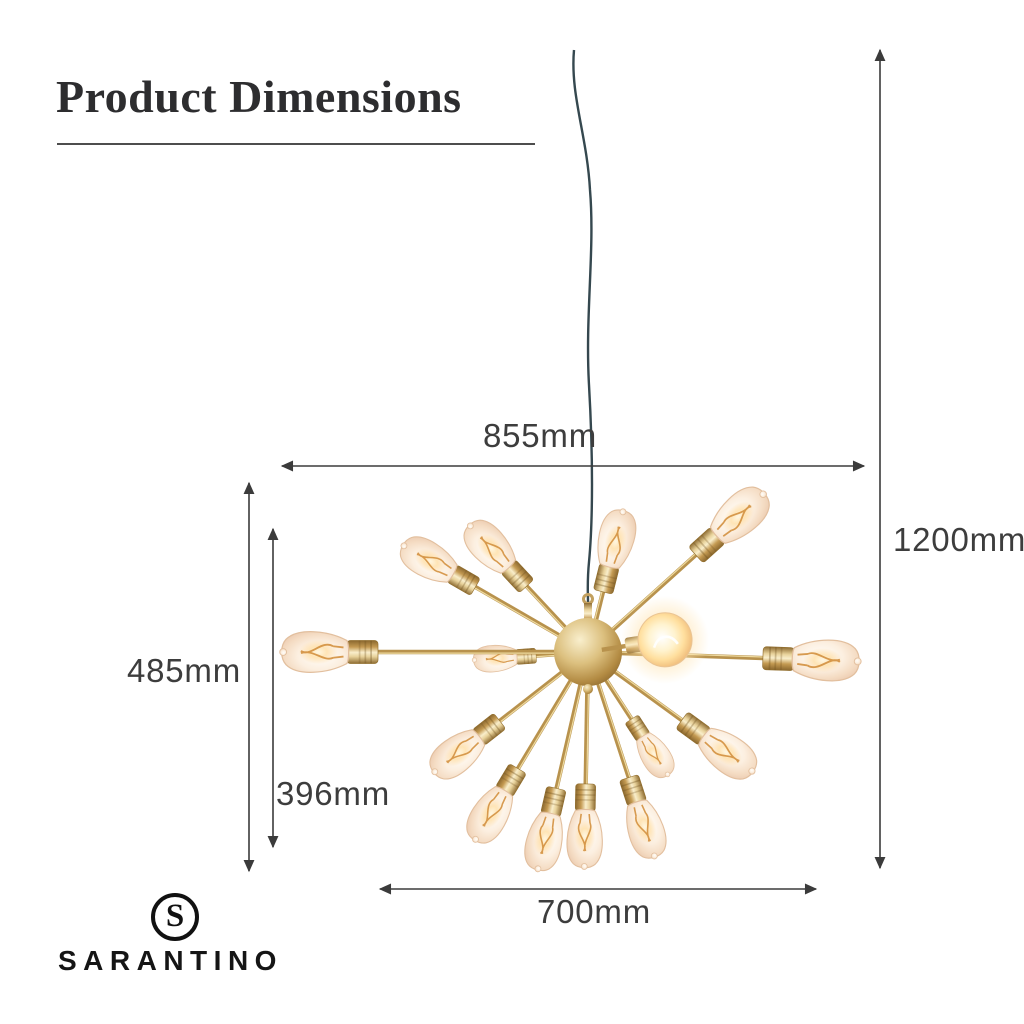  I want to click on brand-monogram-icon: S, so click(175, 917).